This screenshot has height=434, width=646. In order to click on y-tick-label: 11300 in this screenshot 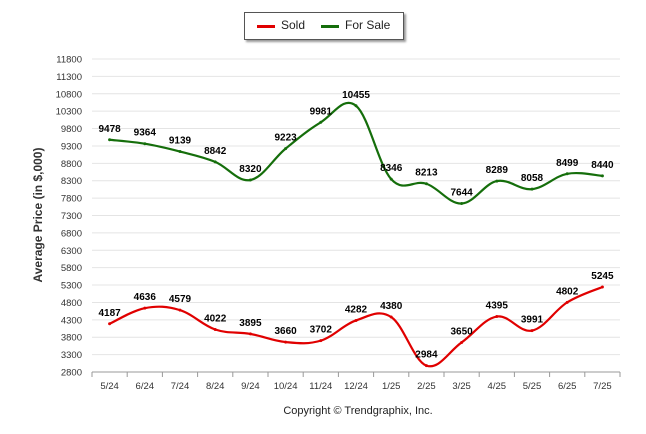, I will do `click(69, 77)`.